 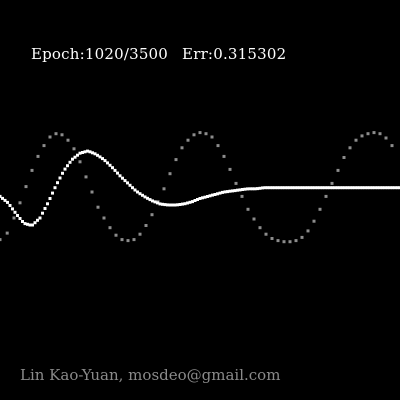 I want to click on err-value: 0.315302, so click(x=250, y=54).